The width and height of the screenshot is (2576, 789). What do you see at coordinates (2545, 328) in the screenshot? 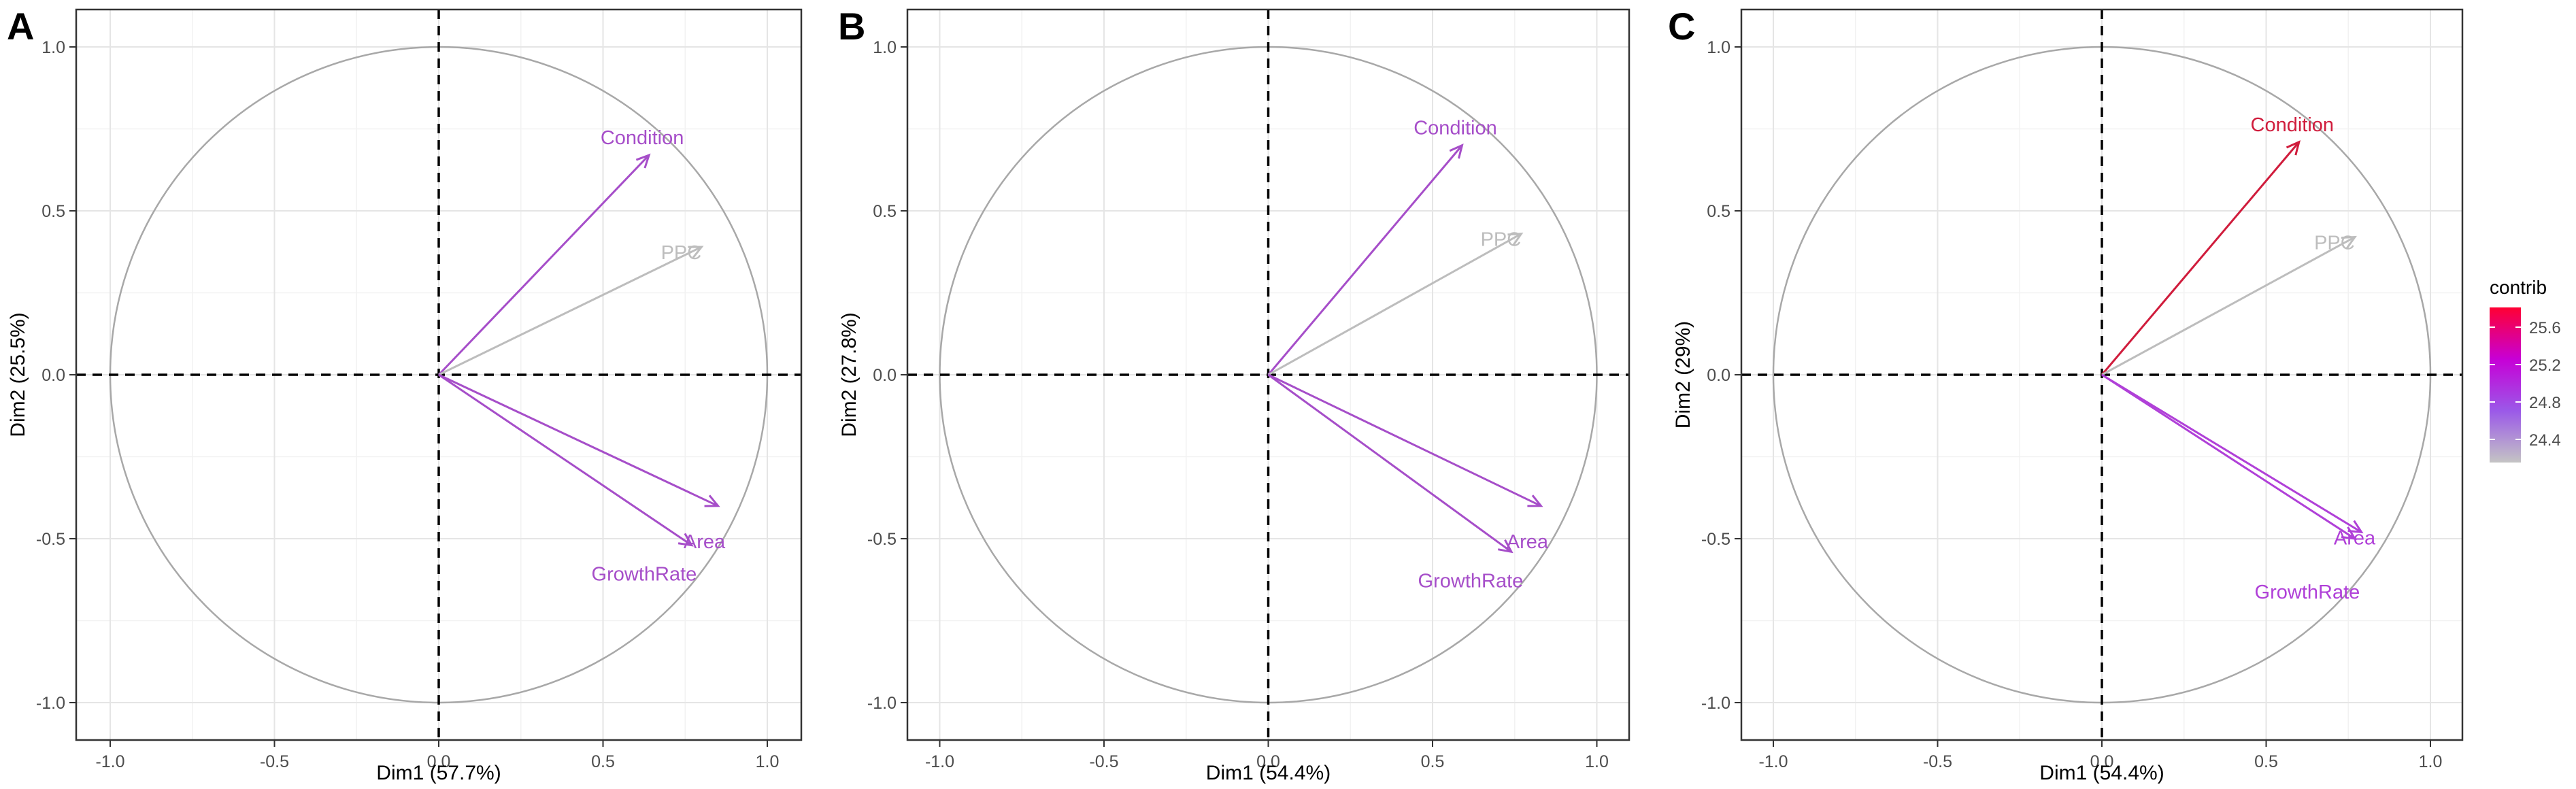
I see `legend-tick-label: 25.6` at bounding box center [2545, 328].